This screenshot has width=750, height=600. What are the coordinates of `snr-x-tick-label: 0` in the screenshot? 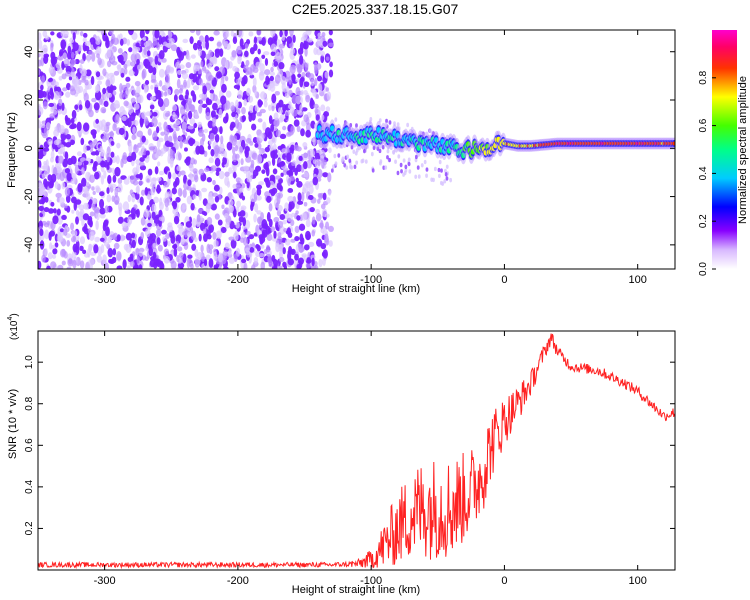 It's located at (504, 581).